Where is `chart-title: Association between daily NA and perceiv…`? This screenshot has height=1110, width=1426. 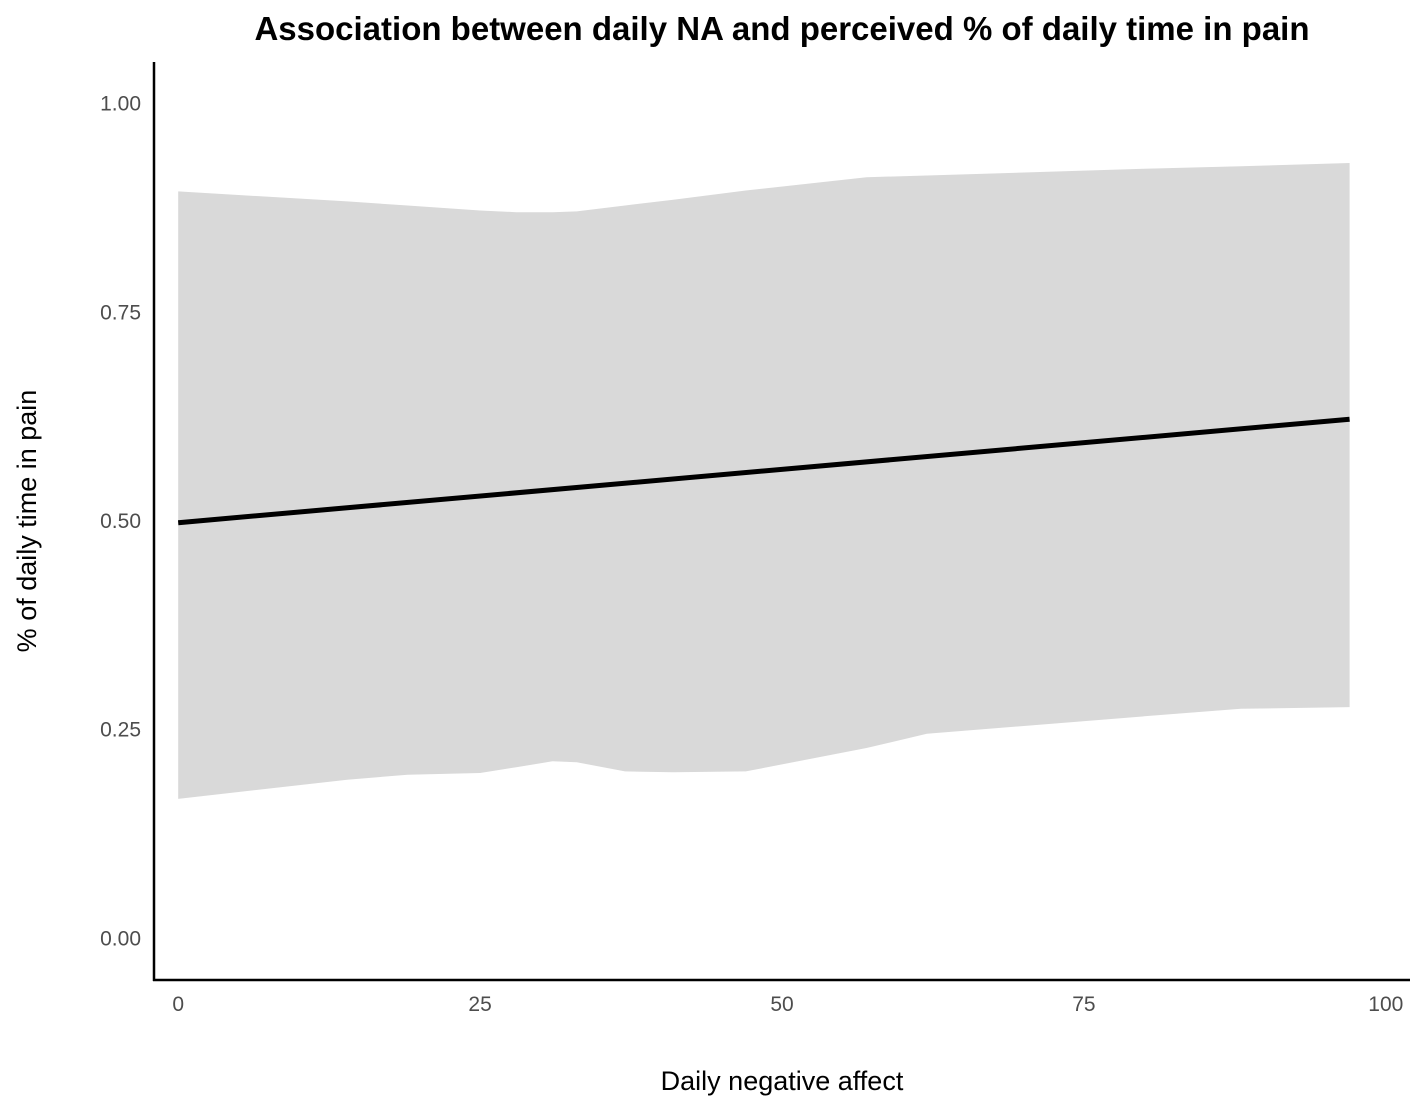
chart-title: Association between daily NA and perceiv… is located at coordinates (781, 28).